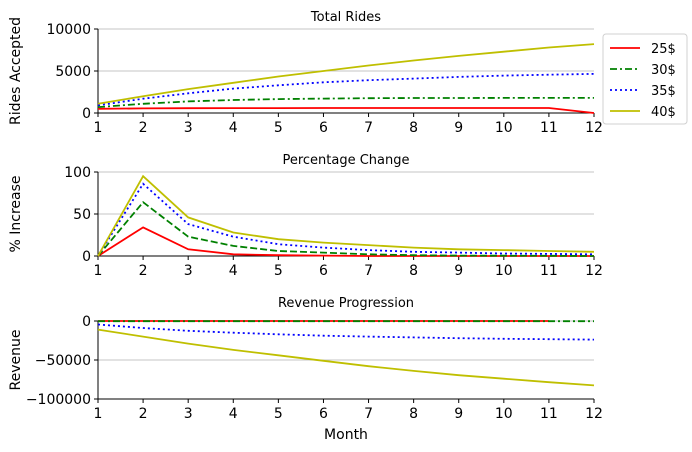 Image resolution: width=692 pixels, height=452 pixels. What do you see at coordinates (16, 360) in the screenshot?
I see `y-axis-label: Revenue` at bounding box center [16, 360].